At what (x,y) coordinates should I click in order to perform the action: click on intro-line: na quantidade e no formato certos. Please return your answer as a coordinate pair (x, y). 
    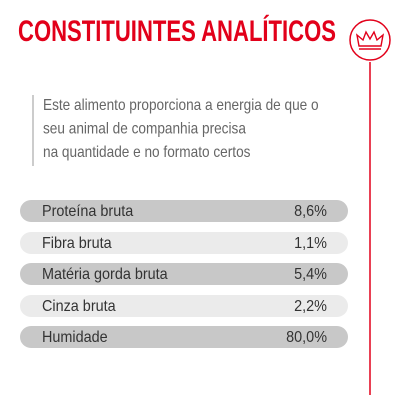
    Looking at the image, I should click on (146, 152).